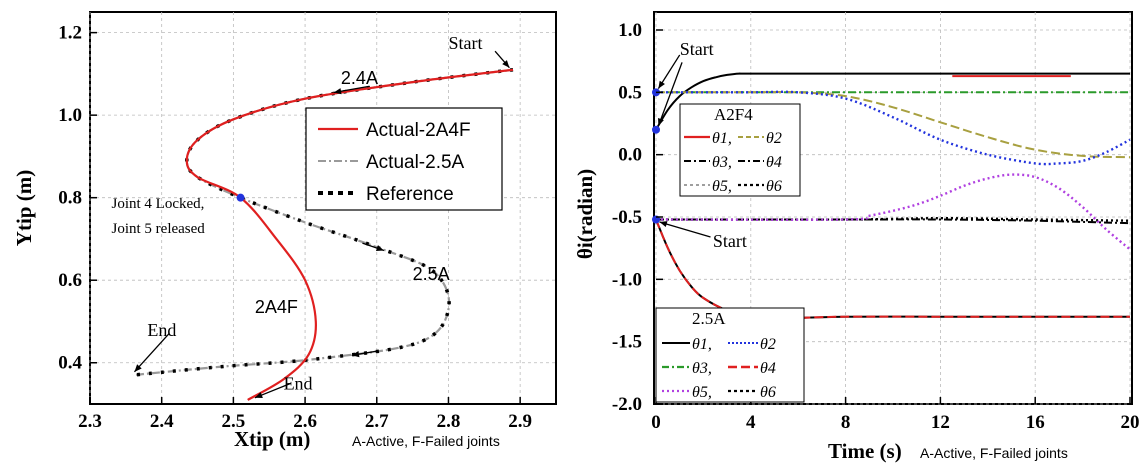 The width and height of the screenshot is (1144, 466). Describe the element at coordinates (663, 224) in the screenshot. I see `right-start-arrow-lower-head` at that location.